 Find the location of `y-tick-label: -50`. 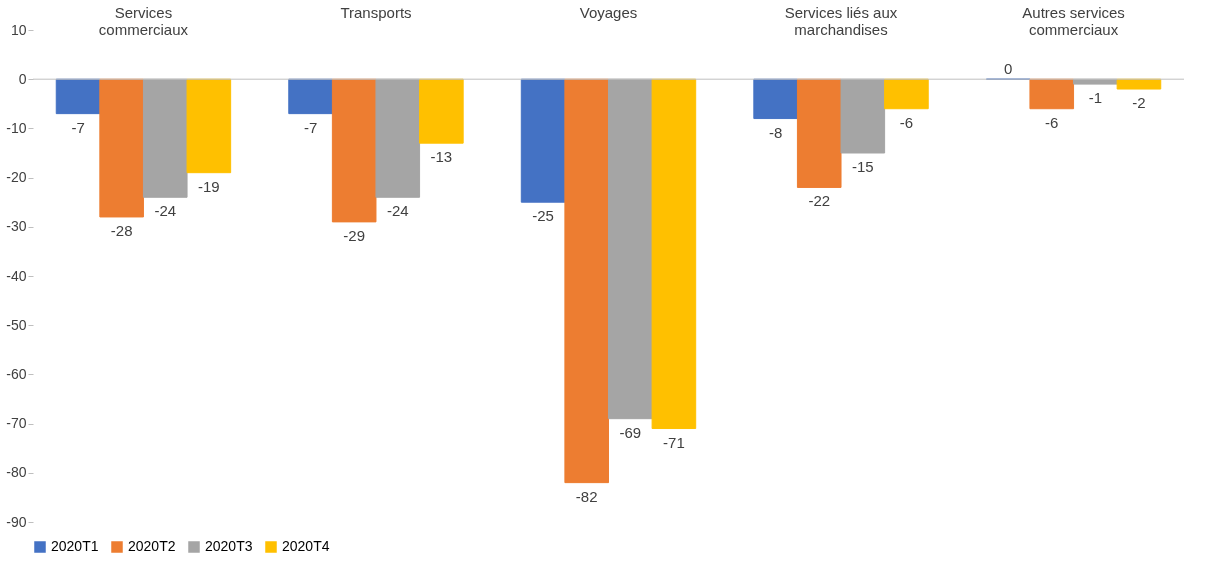

y-tick-label: -50 is located at coordinates (16, 324).